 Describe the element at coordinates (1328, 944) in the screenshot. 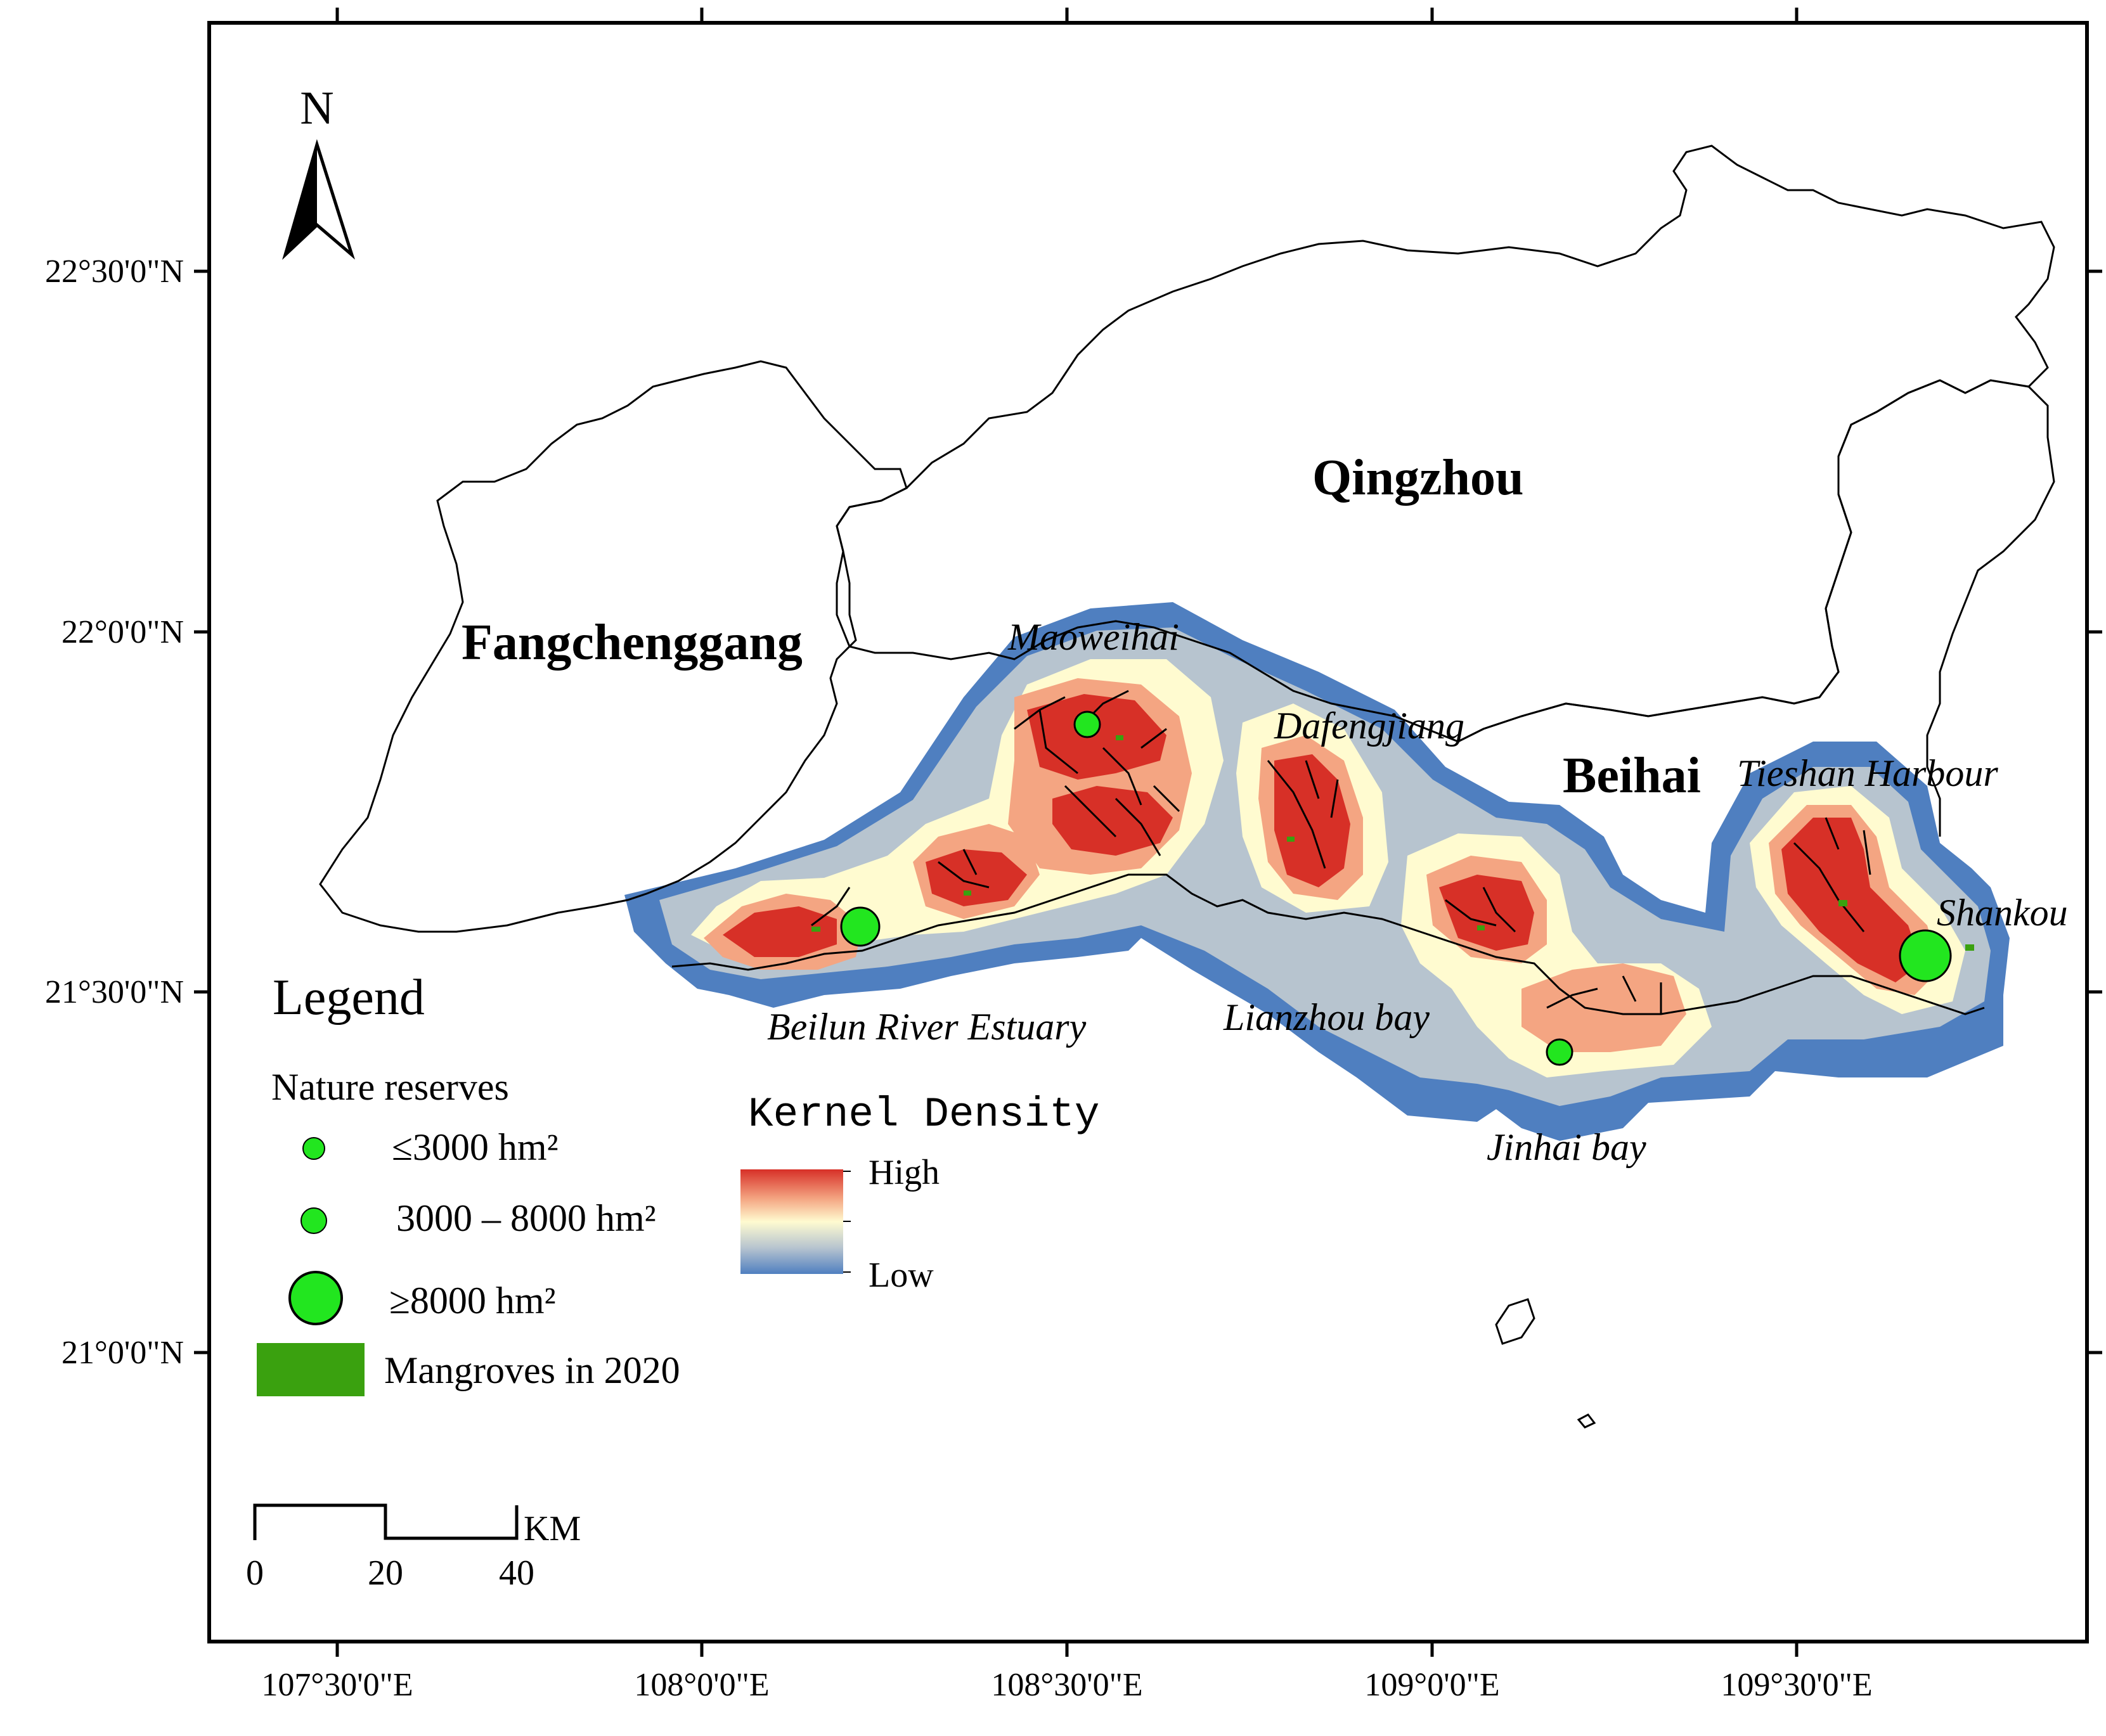

I see `coastline` at that location.